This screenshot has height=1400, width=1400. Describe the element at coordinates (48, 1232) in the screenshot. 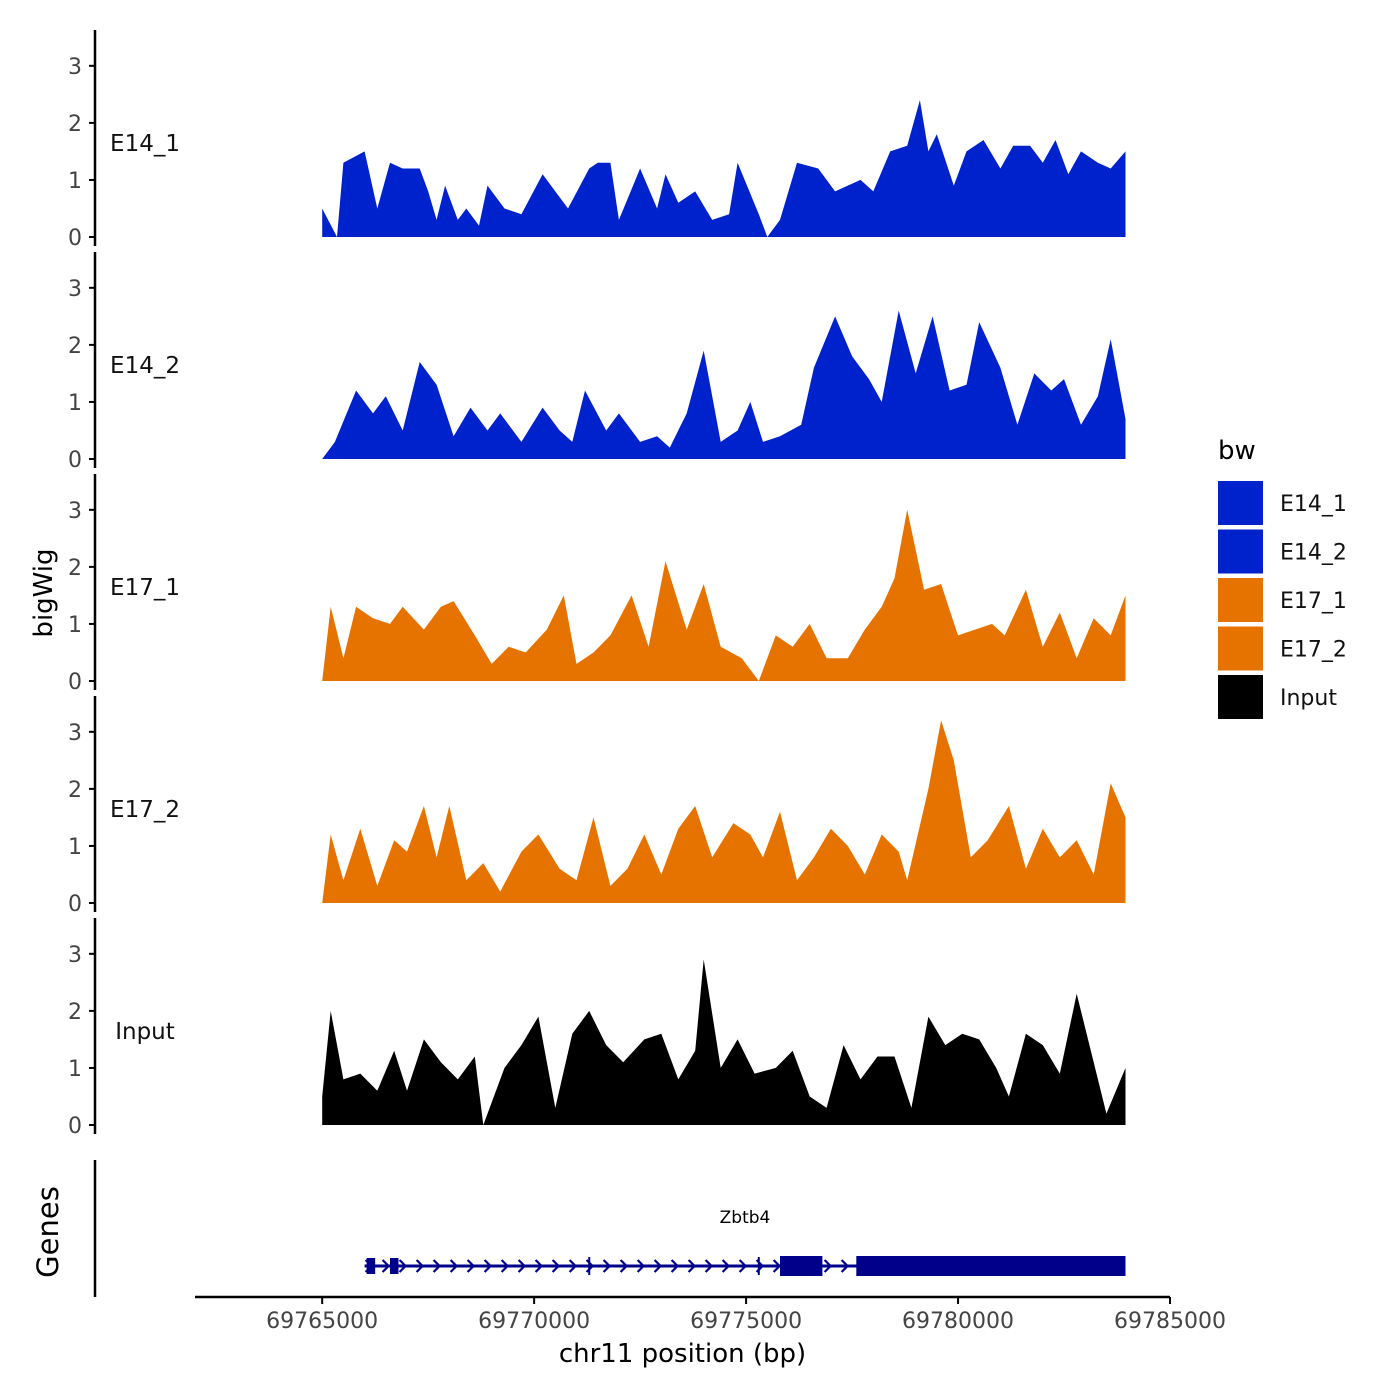

I see `genes-track-label: Genes` at that location.